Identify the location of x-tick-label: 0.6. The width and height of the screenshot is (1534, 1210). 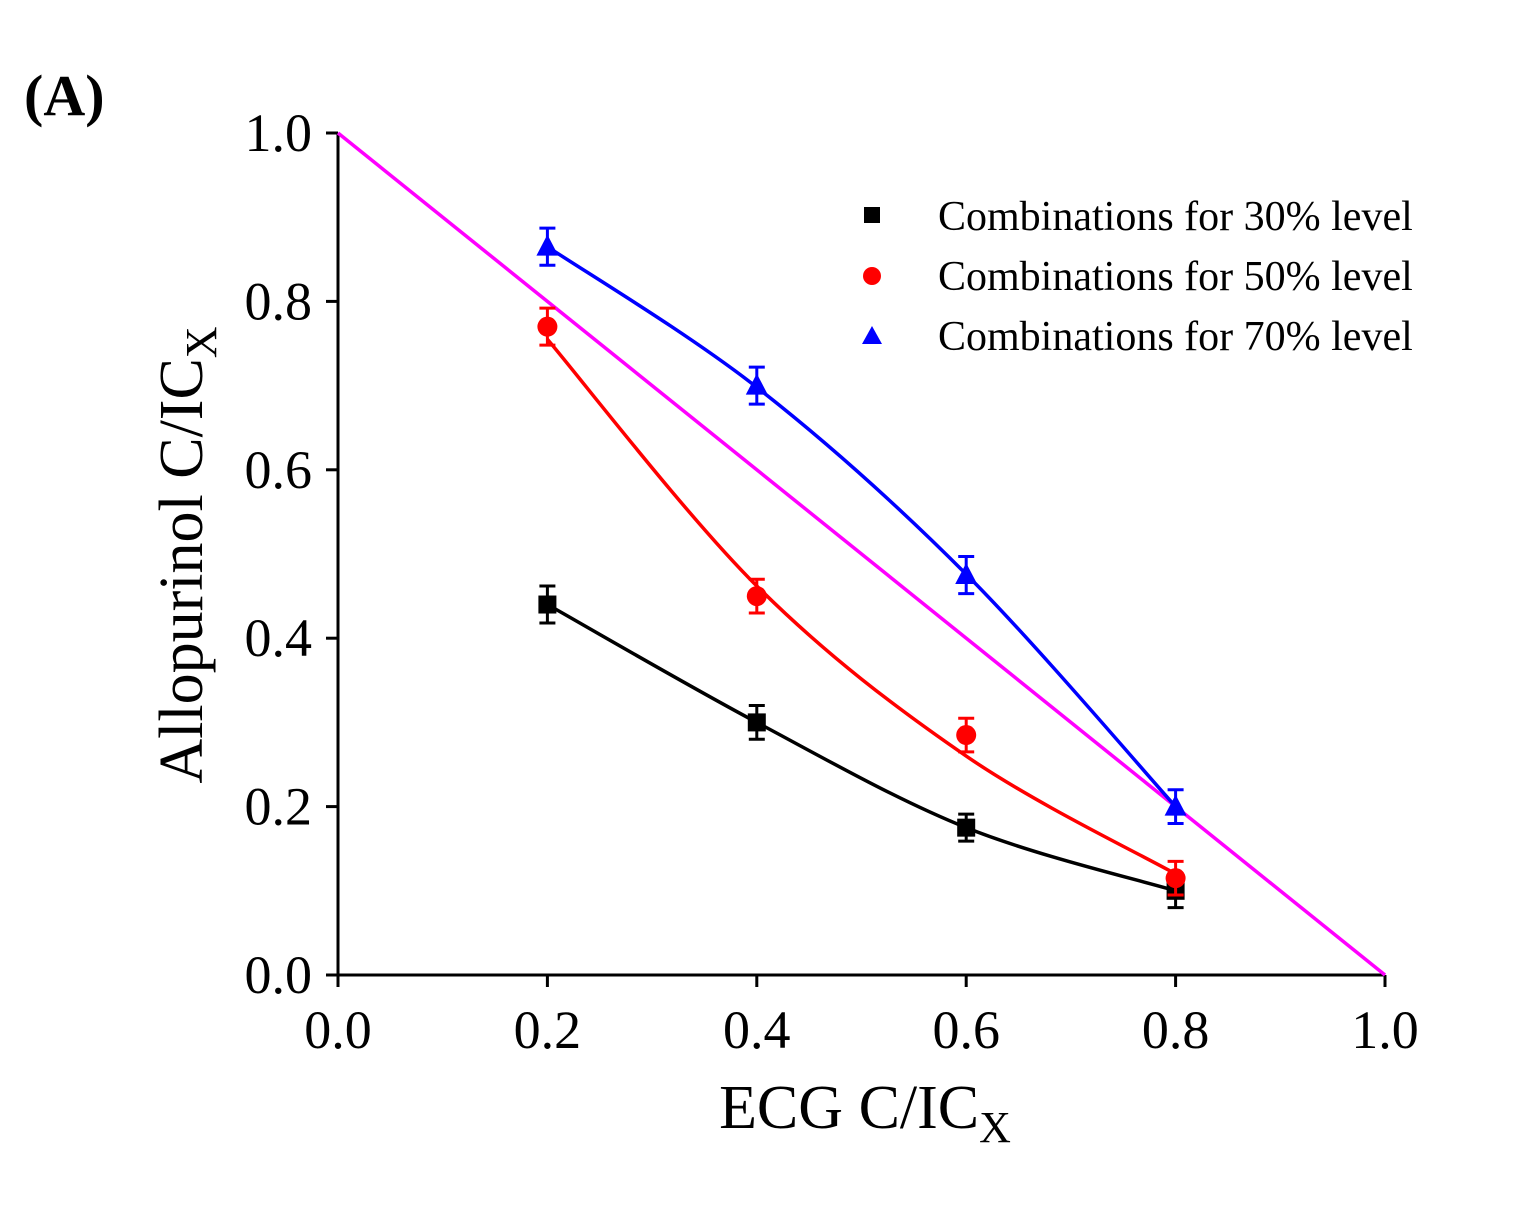
(966, 1030).